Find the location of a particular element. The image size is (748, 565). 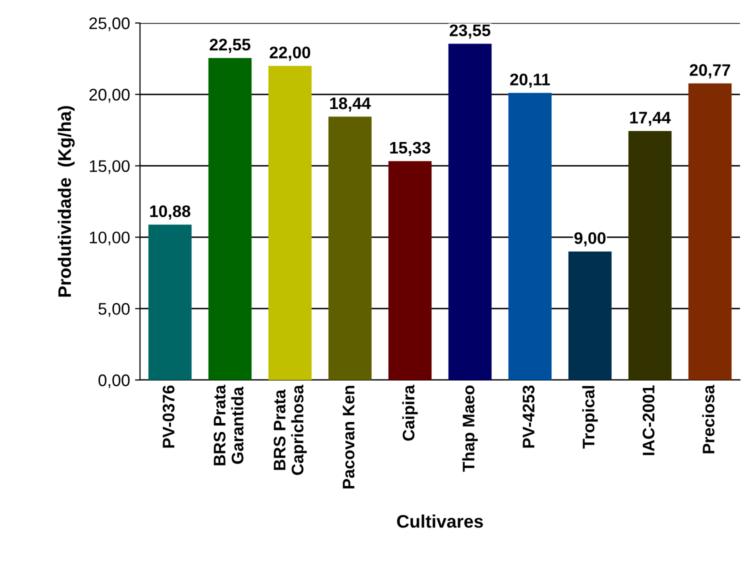

x-tick-label: BRS Prata Garantida is located at coordinates (229, 425).